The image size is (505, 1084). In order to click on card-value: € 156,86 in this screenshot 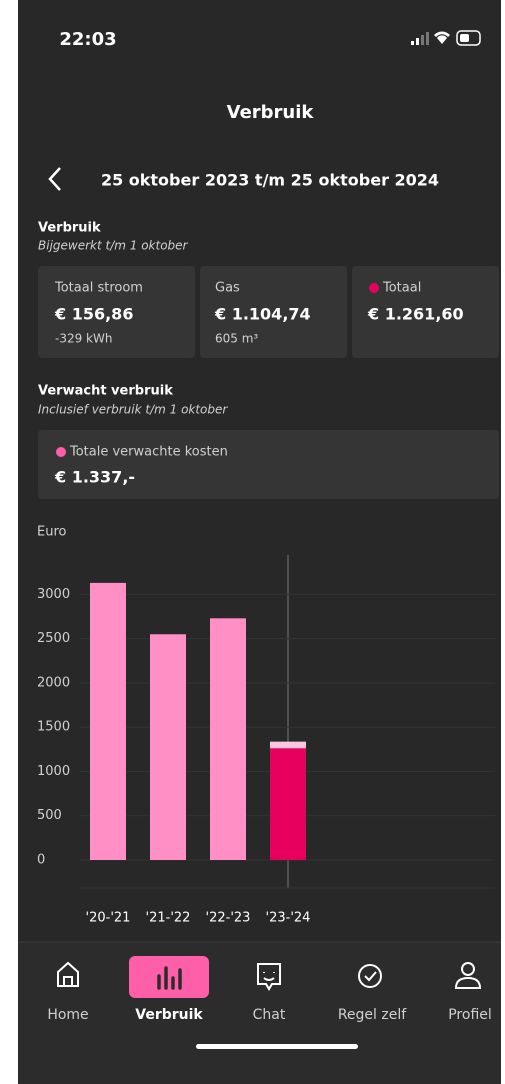, I will do `click(93, 314)`.